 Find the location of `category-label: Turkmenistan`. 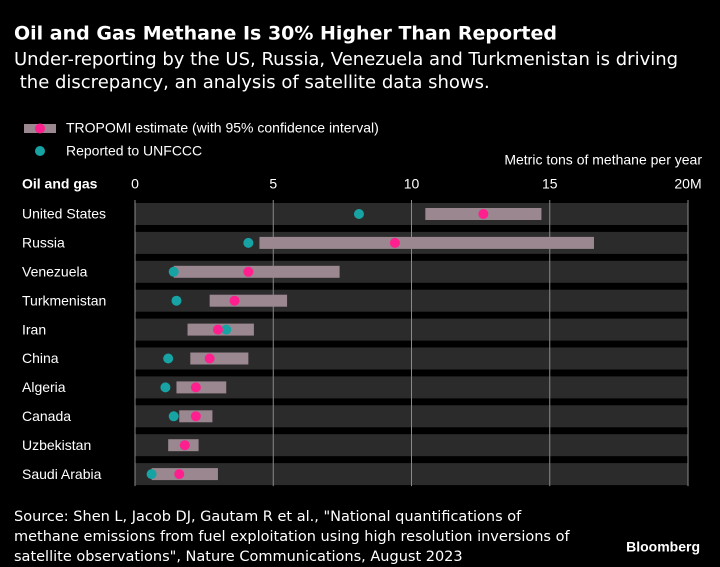

category-label: Turkmenistan is located at coordinates (64, 300).